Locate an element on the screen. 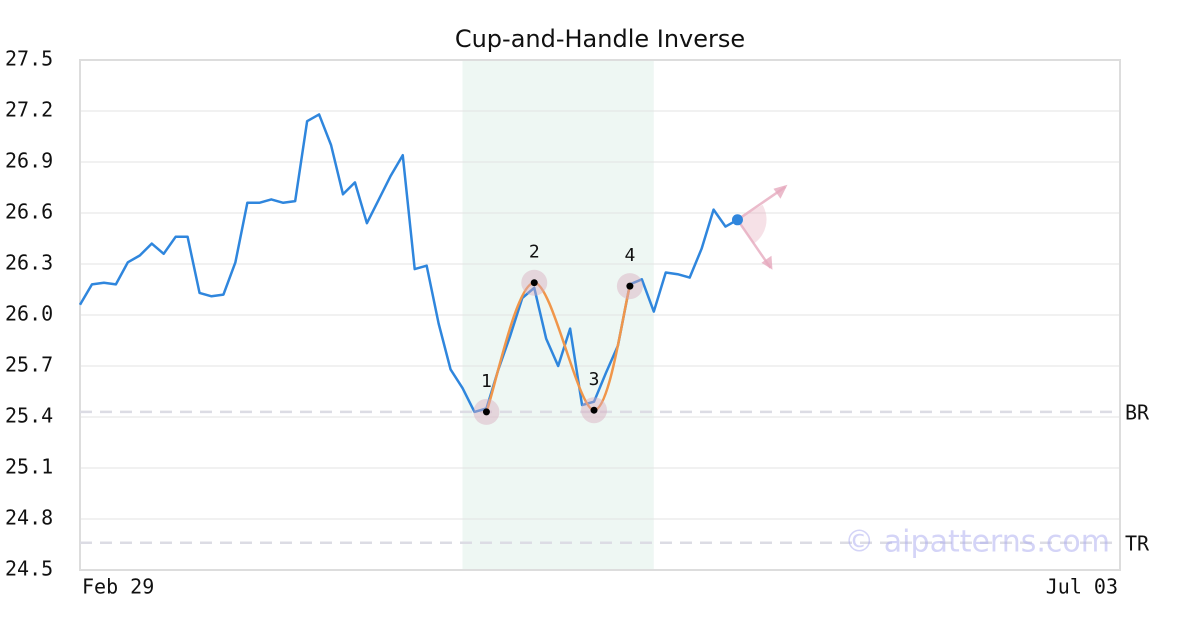  y-tick-label: 25.7 is located at coordinates (29, 365).